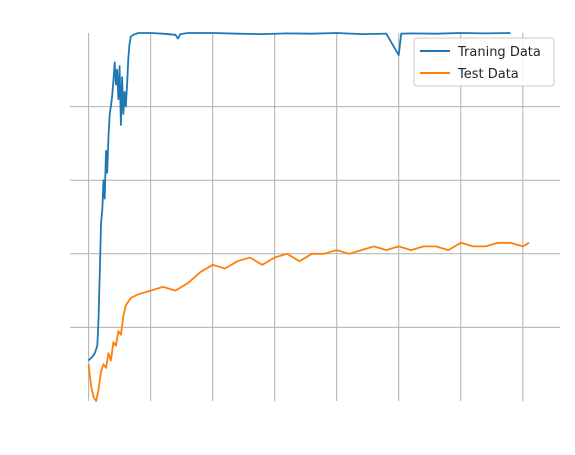 The width and height of the screenshot is (575, 455). Describe the element at coordinates (499, 52) in the screenshot. I see `legend-label-training: Traning Data` at that location.